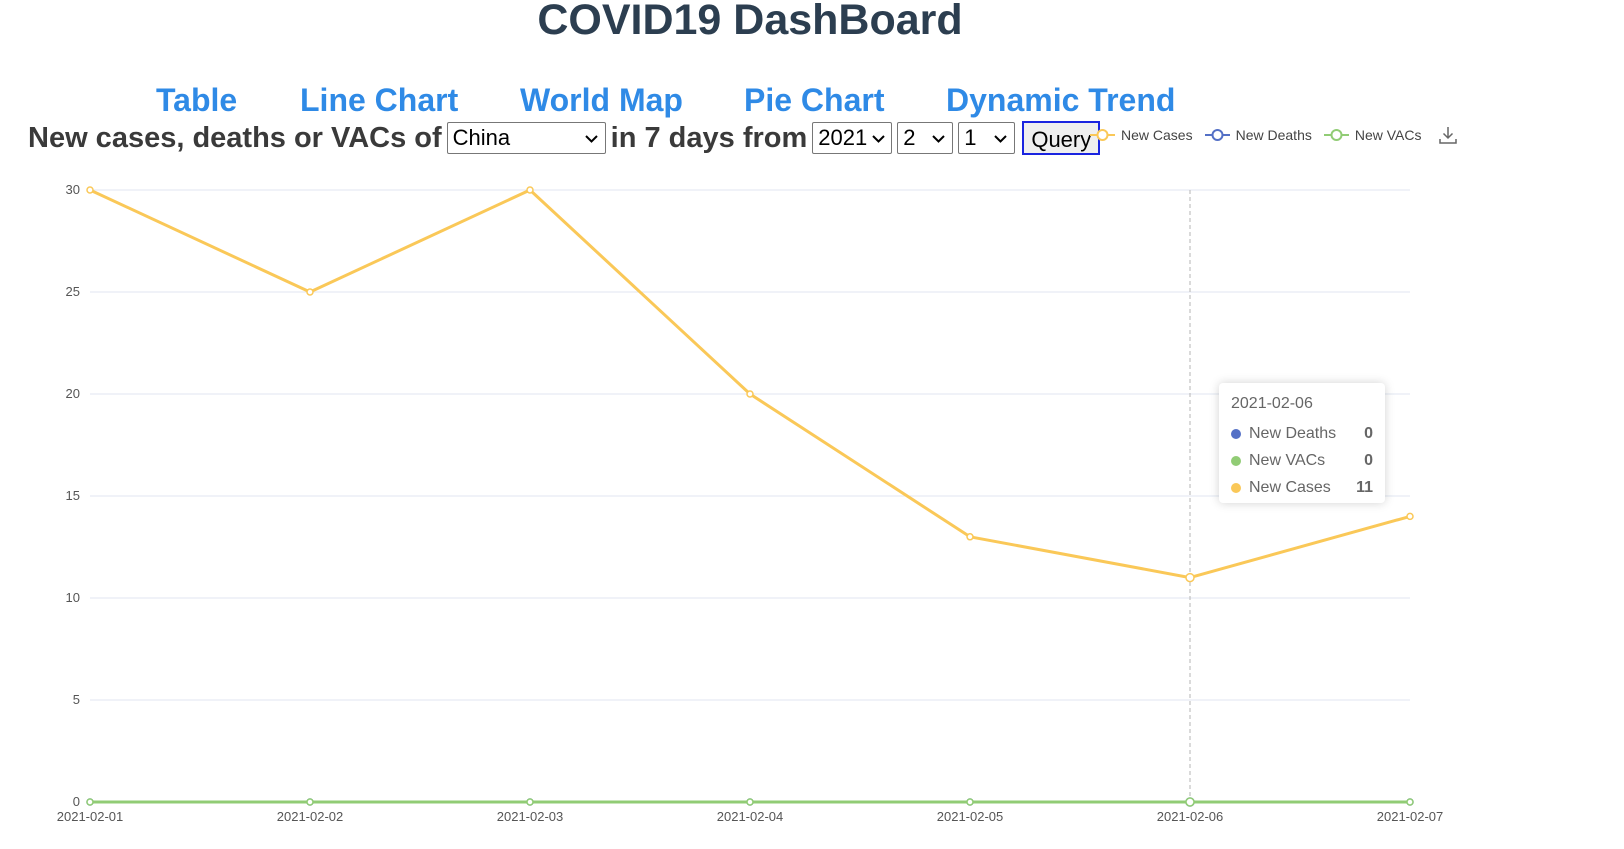  What do you see at coordinates (814, 100) in the screenshot?
I see `nav-pie-chart: Pie Chart` at bounding box center [814, 100].